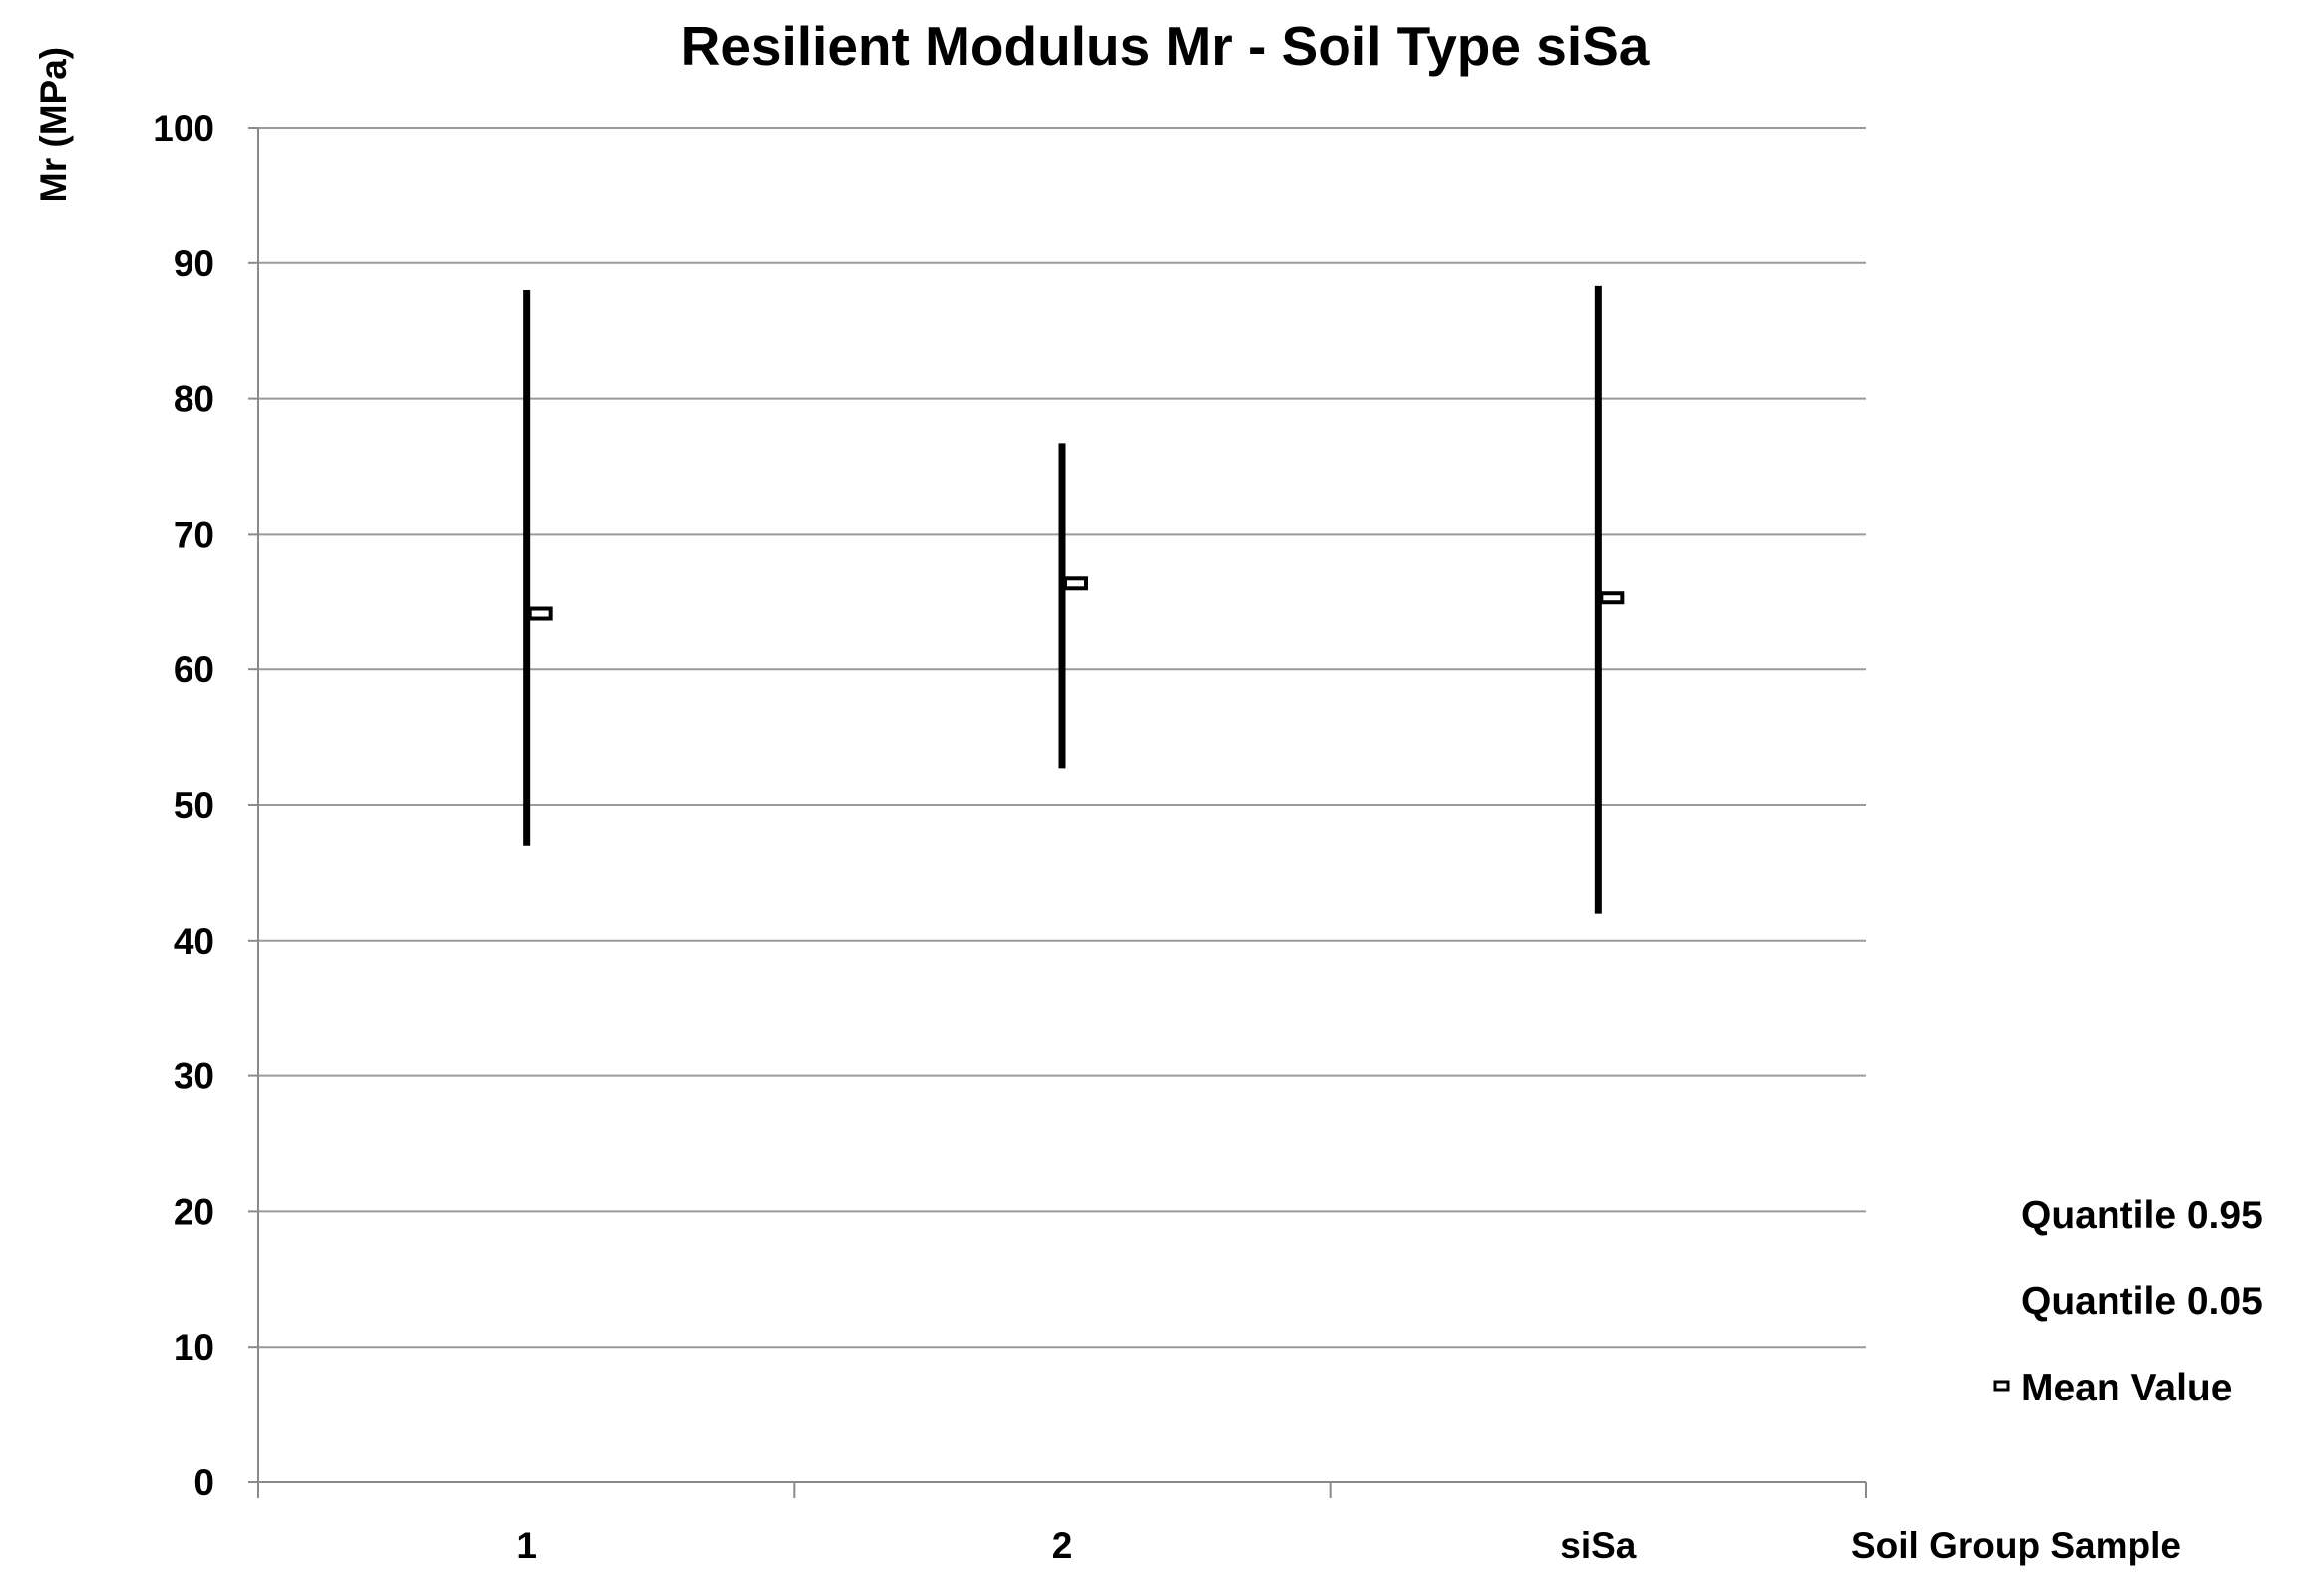 This screenshot has width=2310, height=1596. Describe the element at coordinates (2001, 1386) in the screenshot. I see `legend-marker-mean` at that location.